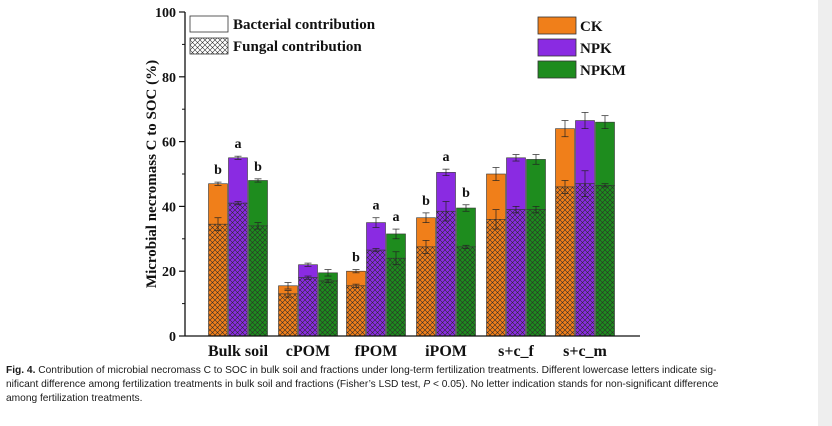 The width and height of the screenshot is (832, 426). Describe the element at coordinates (603, 71) in the screenshot. I see `legend-label-npkm: NPKM` at that location.